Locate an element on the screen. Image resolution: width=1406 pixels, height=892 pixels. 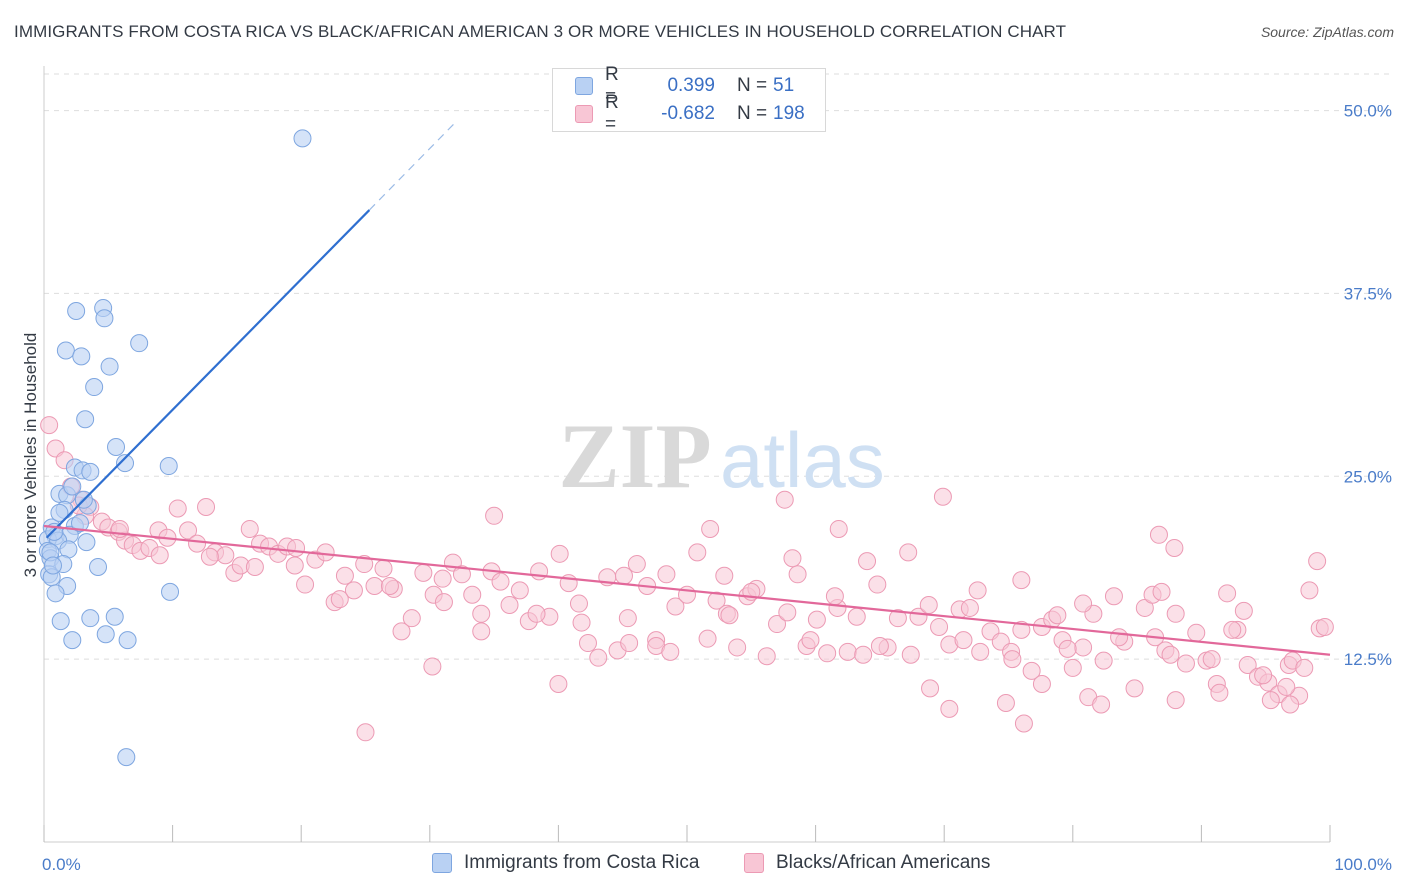
series-costa-rica-points is located at coordinates (175, 448).